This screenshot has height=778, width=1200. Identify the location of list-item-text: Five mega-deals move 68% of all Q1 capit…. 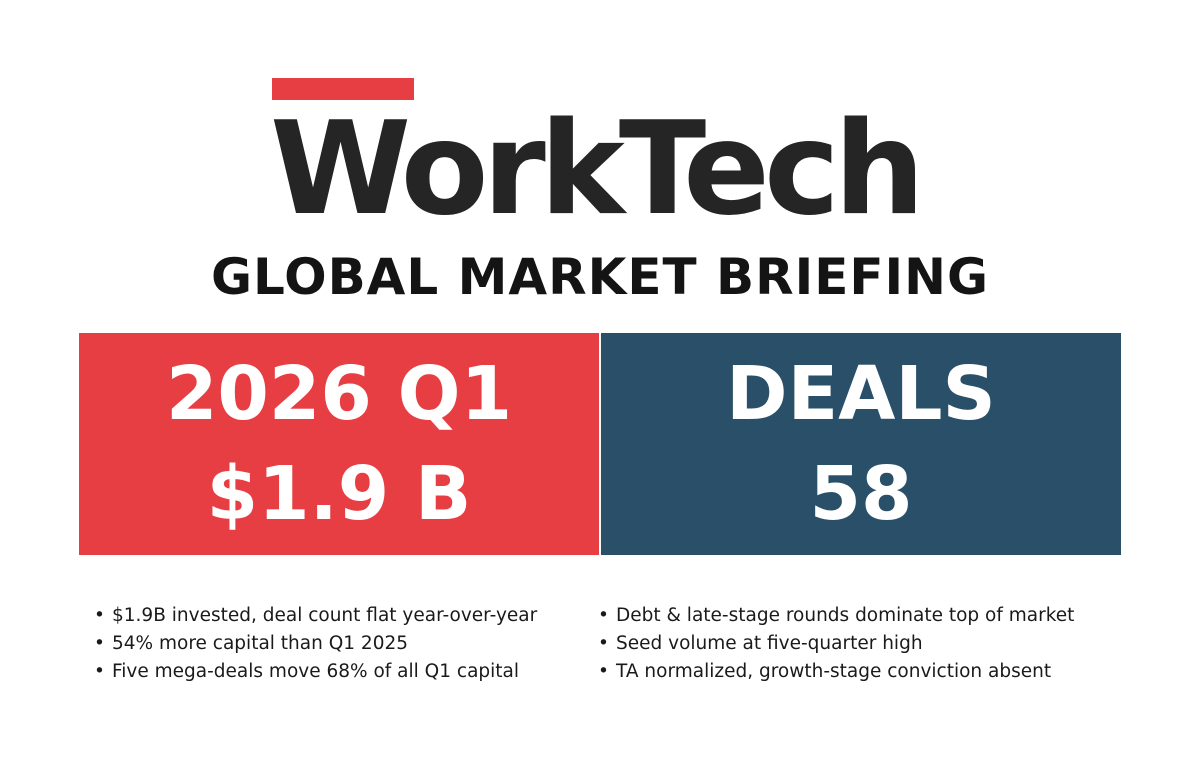
(316, 671).